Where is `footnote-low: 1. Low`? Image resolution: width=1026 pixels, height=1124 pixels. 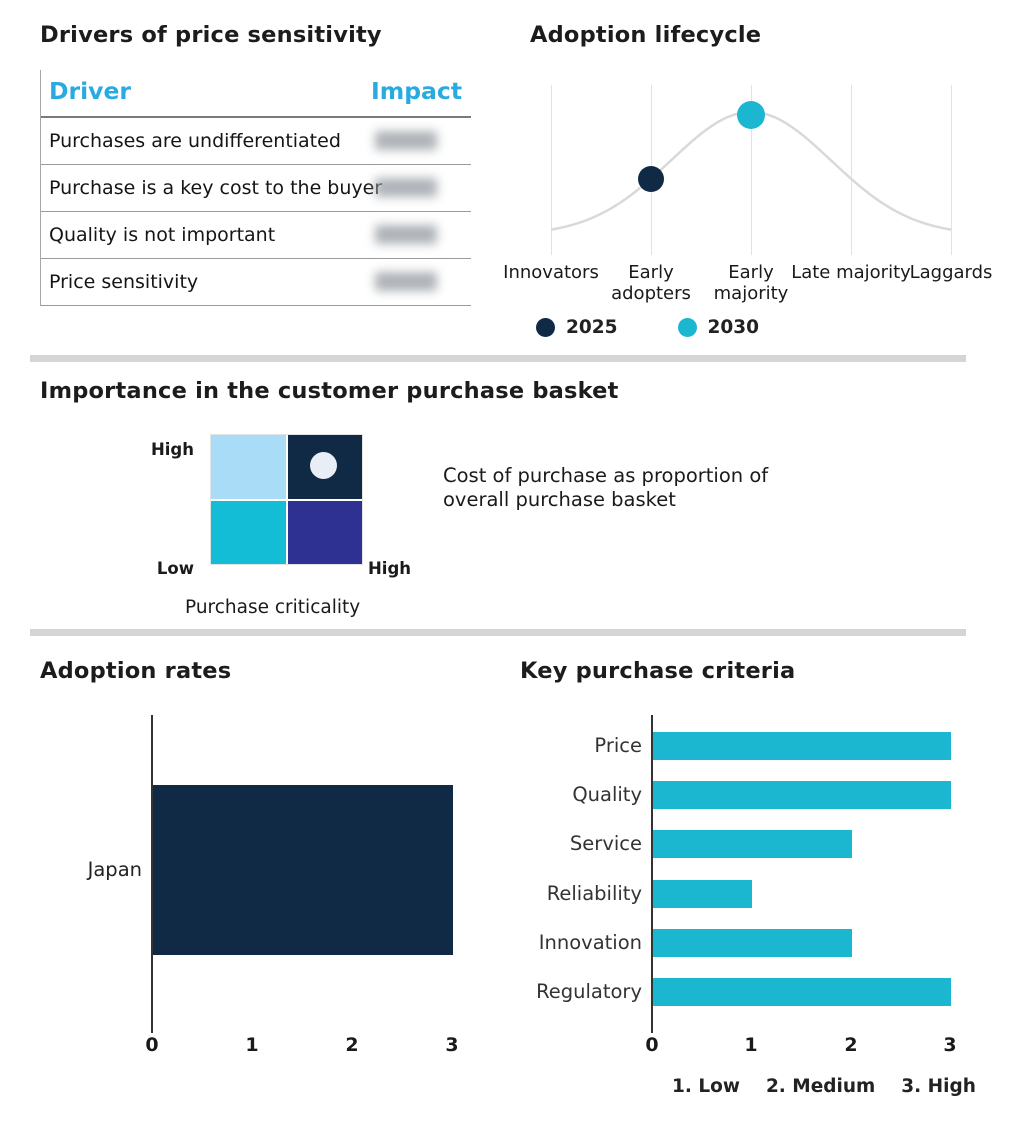 footnote-low: 1. Low is located at coordinates (706, 1086).